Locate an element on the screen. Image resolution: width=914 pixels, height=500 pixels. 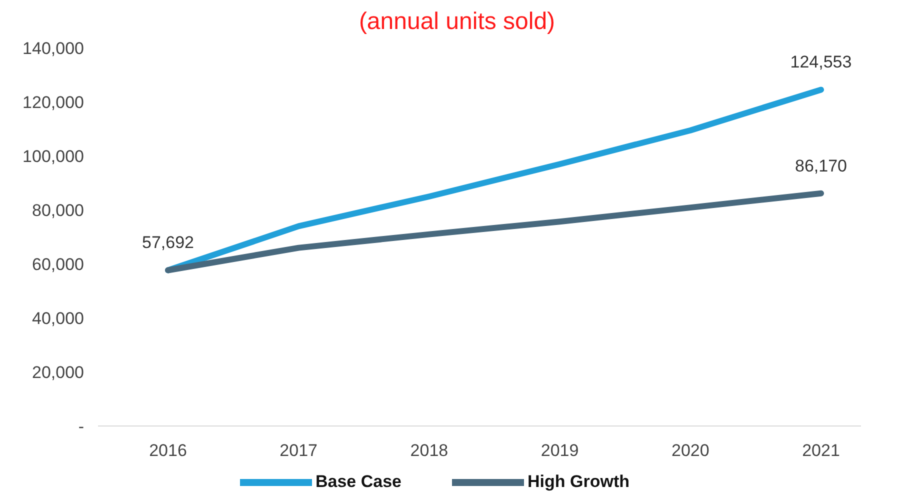
y-tick-label: 80,000 is located at coordinates (58, 210).